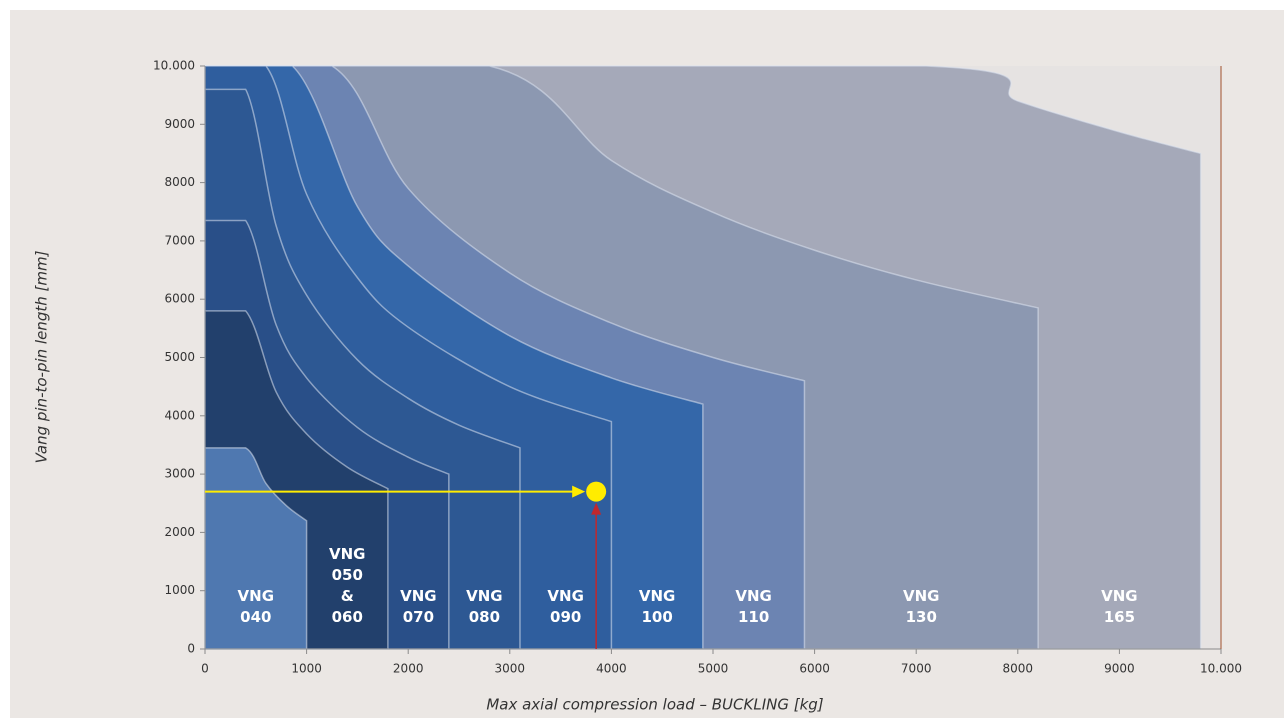  I want to click on region-label: VNG 165, so click(1119, 606).